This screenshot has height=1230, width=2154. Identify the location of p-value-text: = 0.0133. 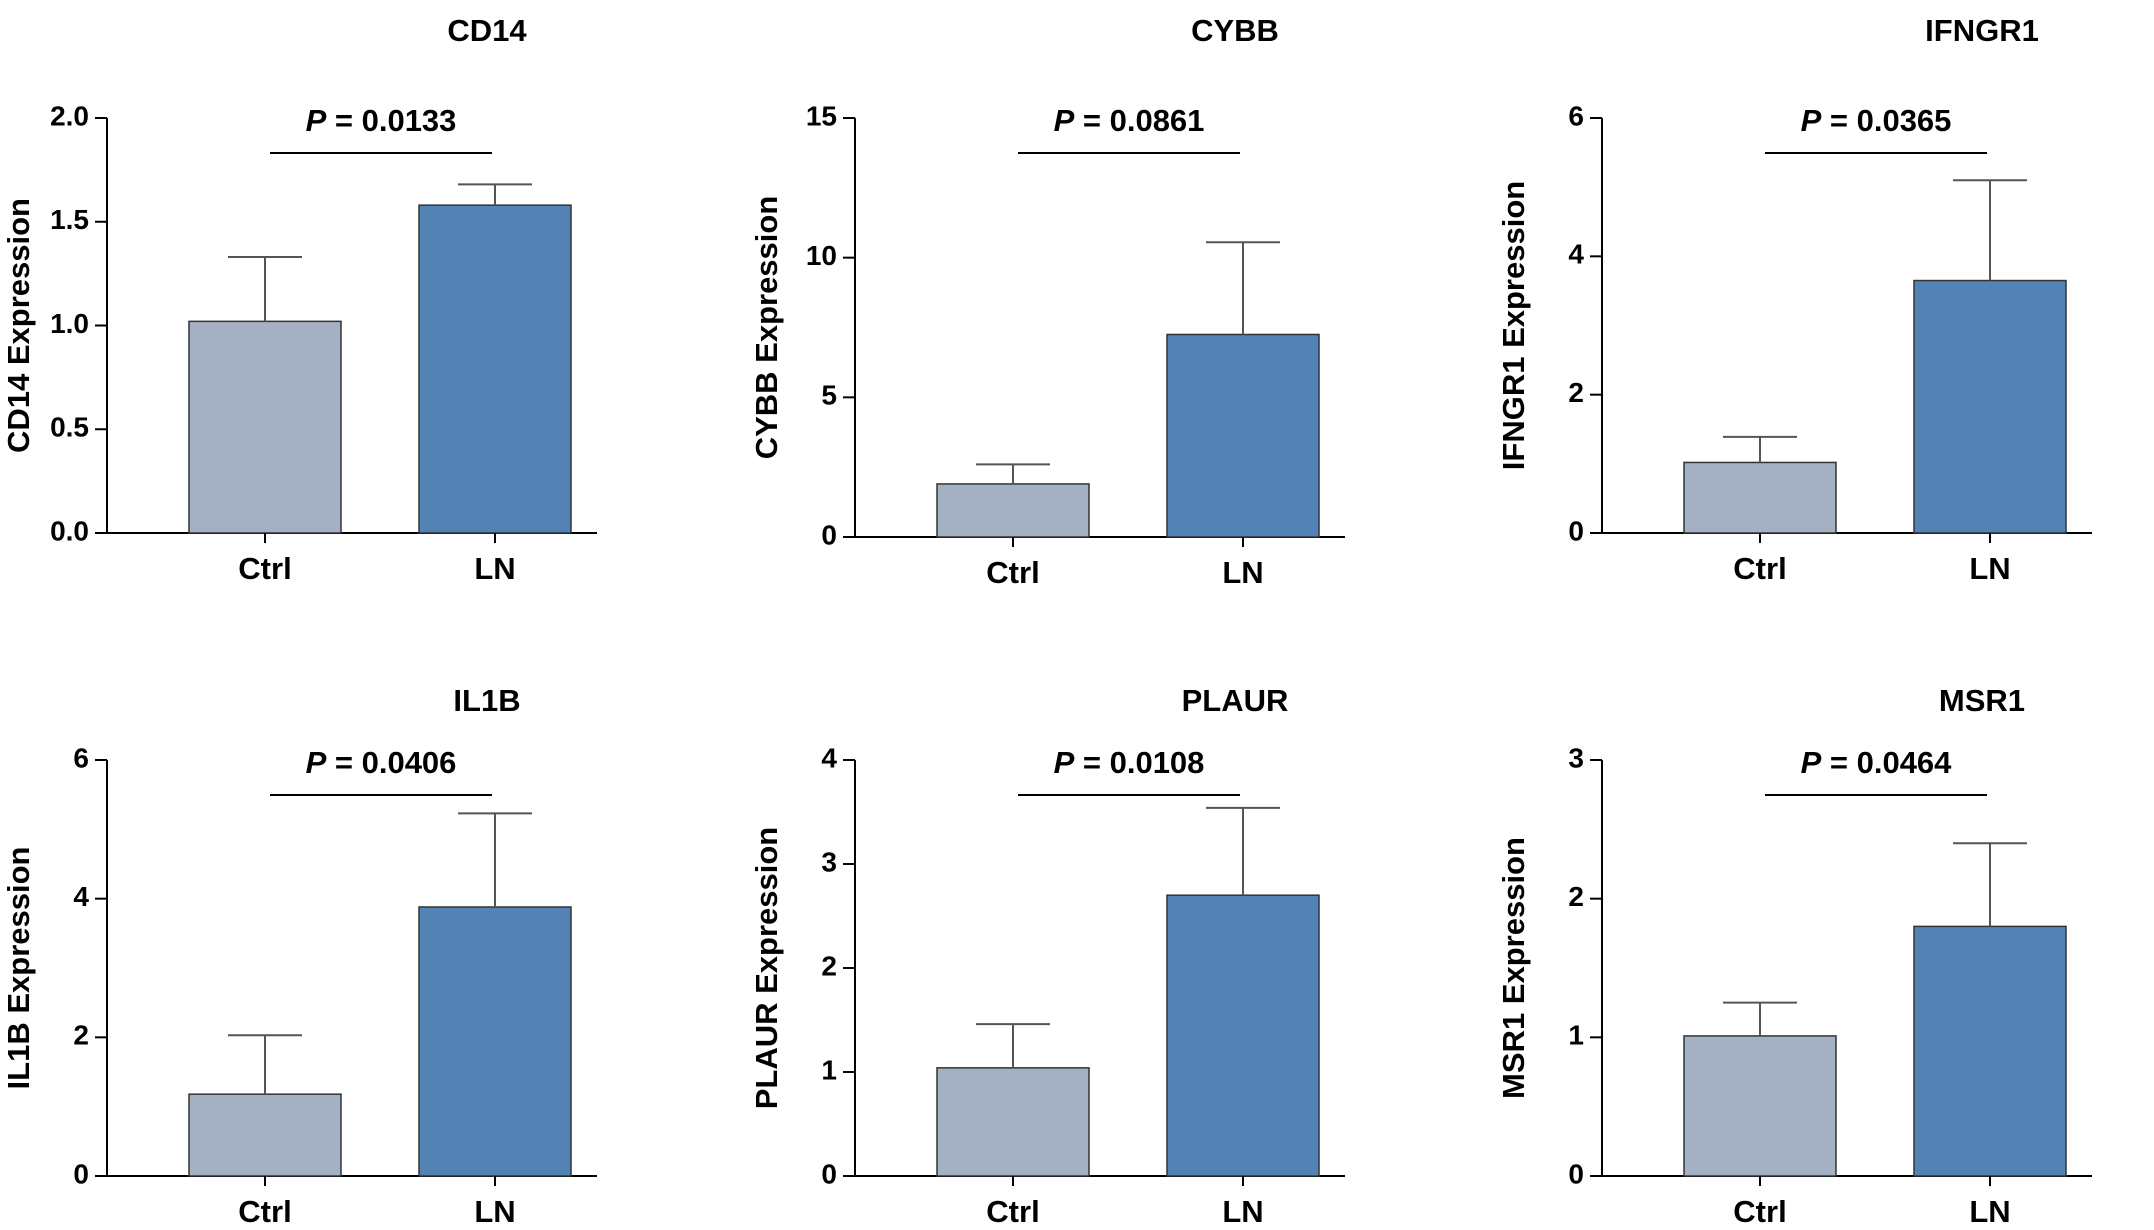
(391, 120).